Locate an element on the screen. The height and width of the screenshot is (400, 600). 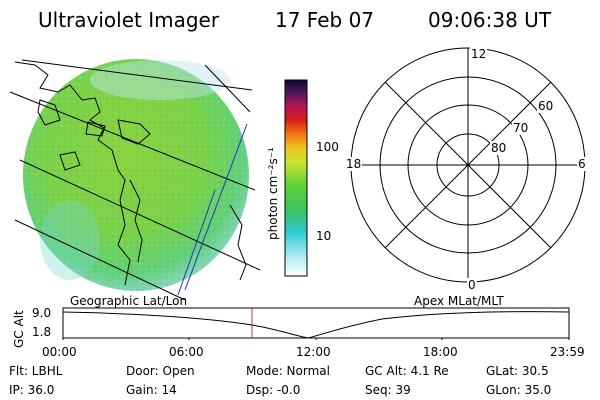
color-scale is located at coordinates (296, 178).